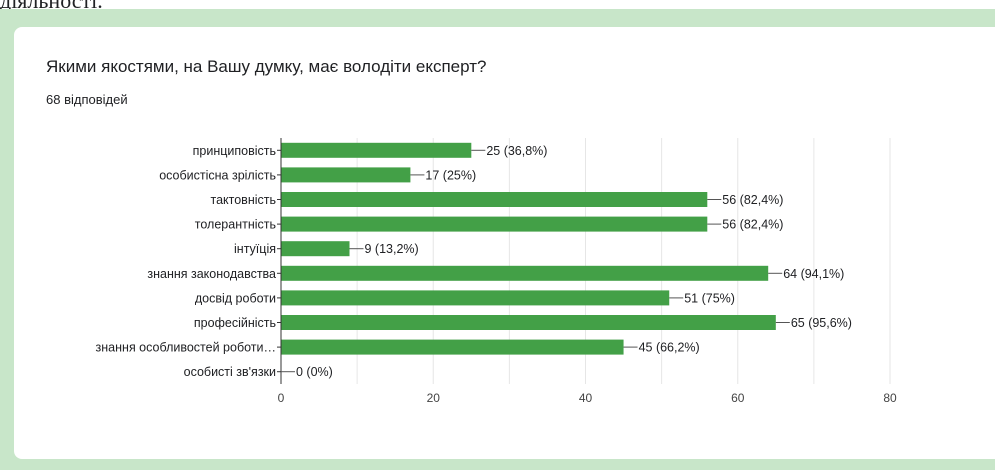 The width and height of the screenshot is (995, 470). I want to click on data-label: 25 (36,8%), so click(516, 151).